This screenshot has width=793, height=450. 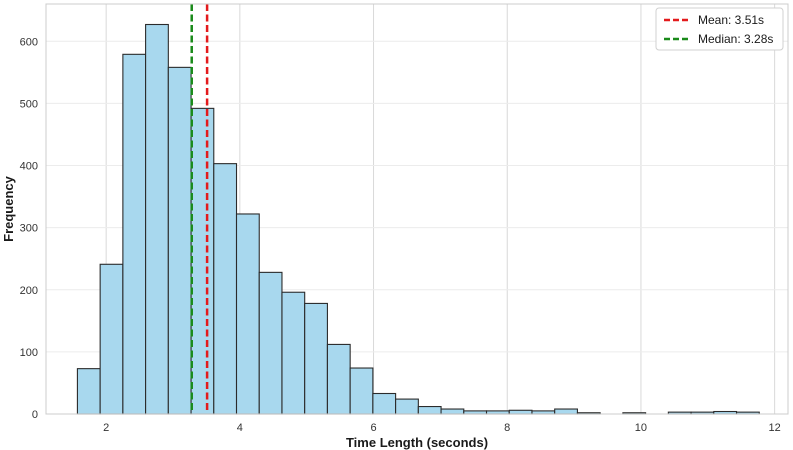 I want to click on y-axis-label: Frequency, so click(x=8, y=208).